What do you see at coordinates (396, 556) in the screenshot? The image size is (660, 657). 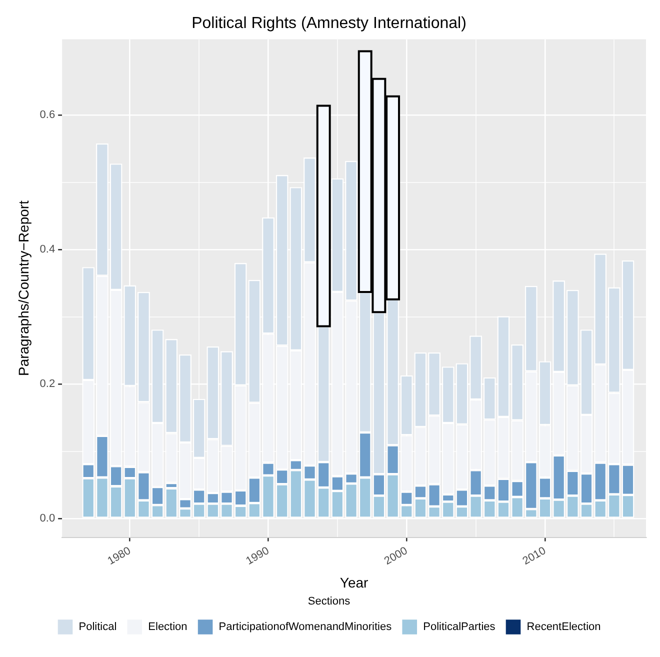 I see `x-tick-label: 2000` at bounding box center [396, 556].